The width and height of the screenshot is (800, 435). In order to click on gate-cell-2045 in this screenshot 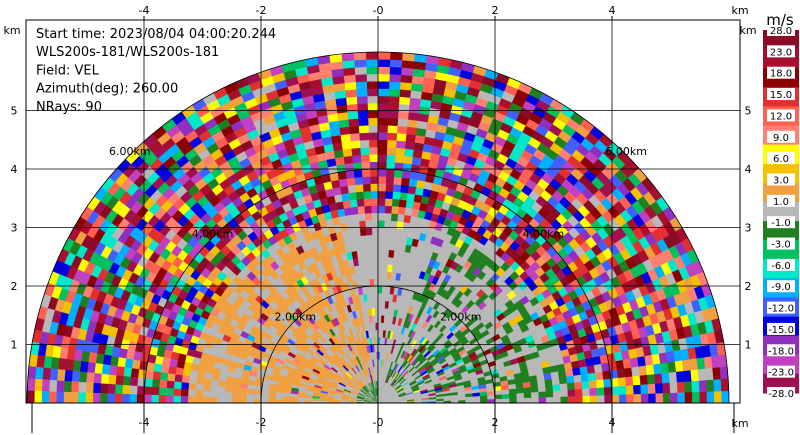, I will do `click(397, 188)`.